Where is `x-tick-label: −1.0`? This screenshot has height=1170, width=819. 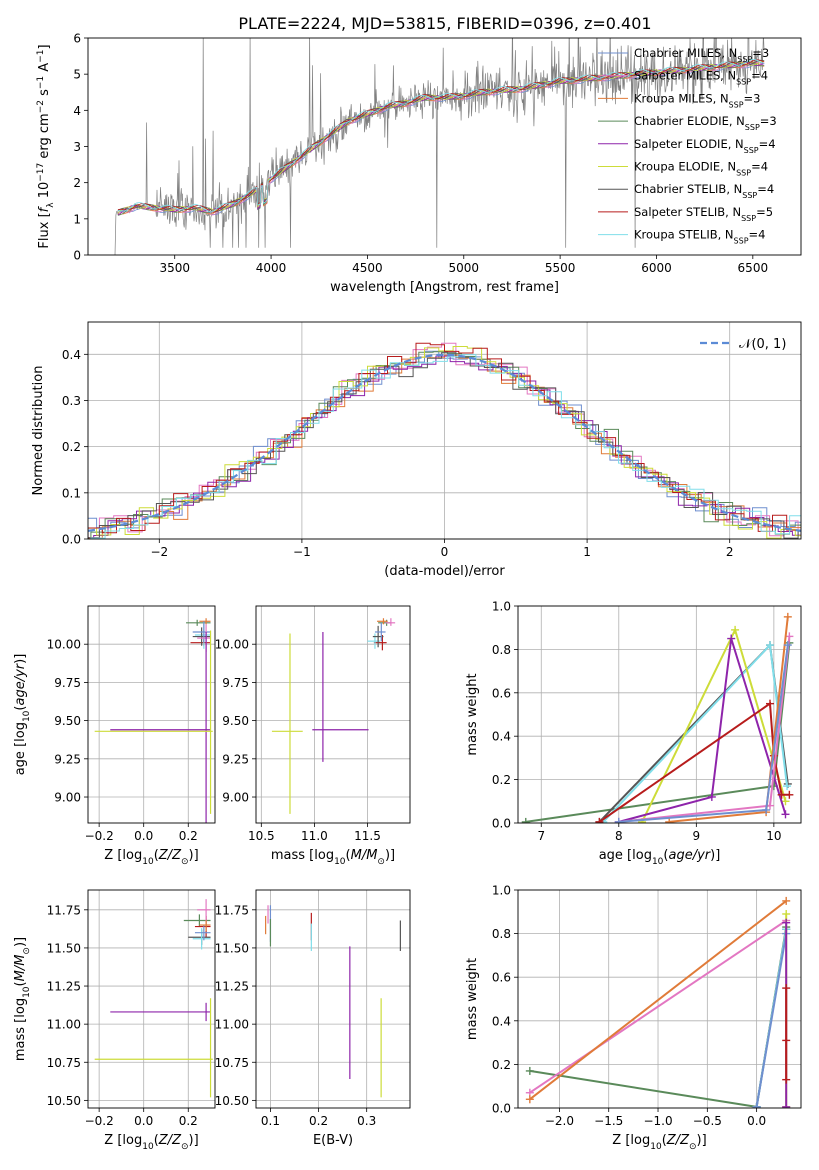
x-tick-label: −1.0 is located at coordinates (657, 1121).